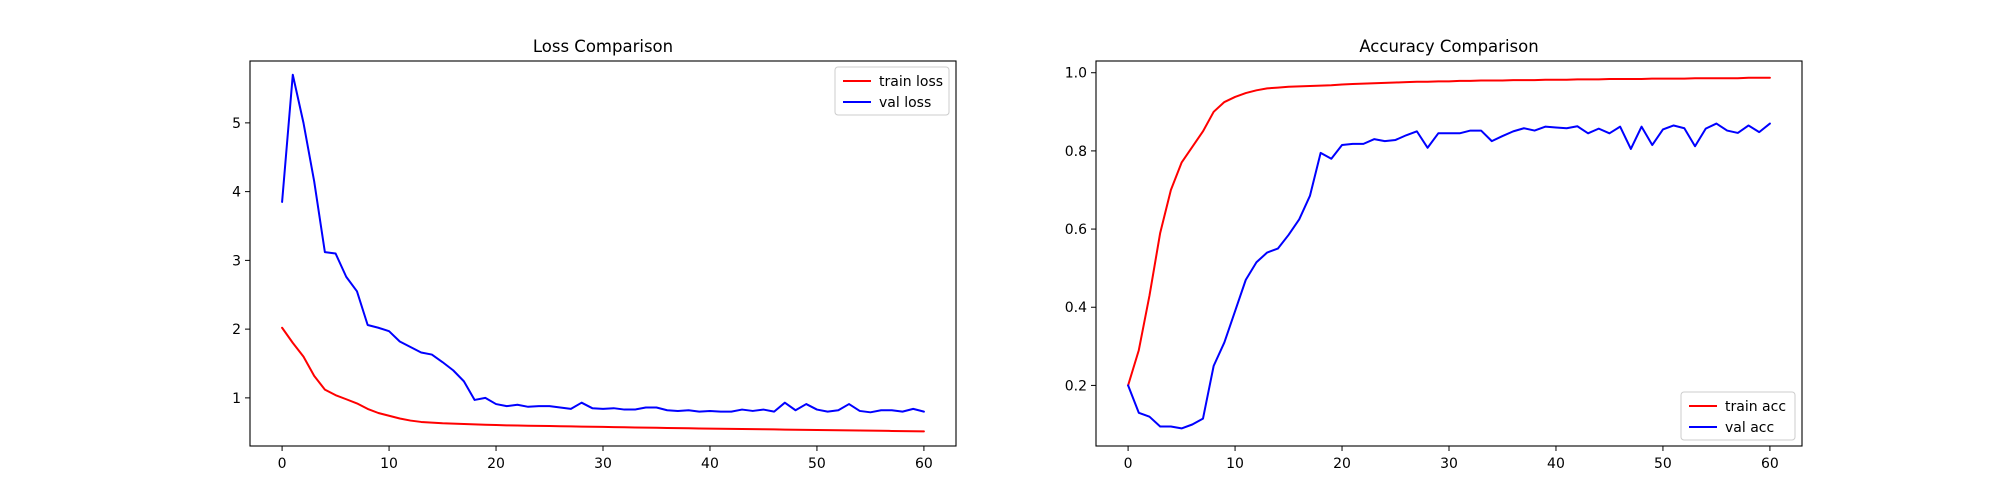 This screenshot has height=500, width=2000. Describe the element at coordinates (603, 46) in the screenshot. I see `chart-title: Loss Comparison` at that location.